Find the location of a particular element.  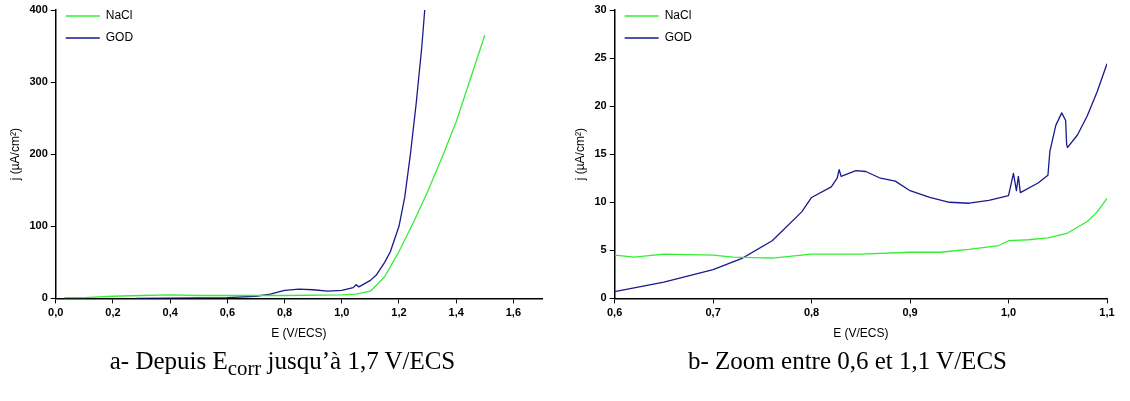

y-tick-label: 5 is located at coordinates (603, 249).